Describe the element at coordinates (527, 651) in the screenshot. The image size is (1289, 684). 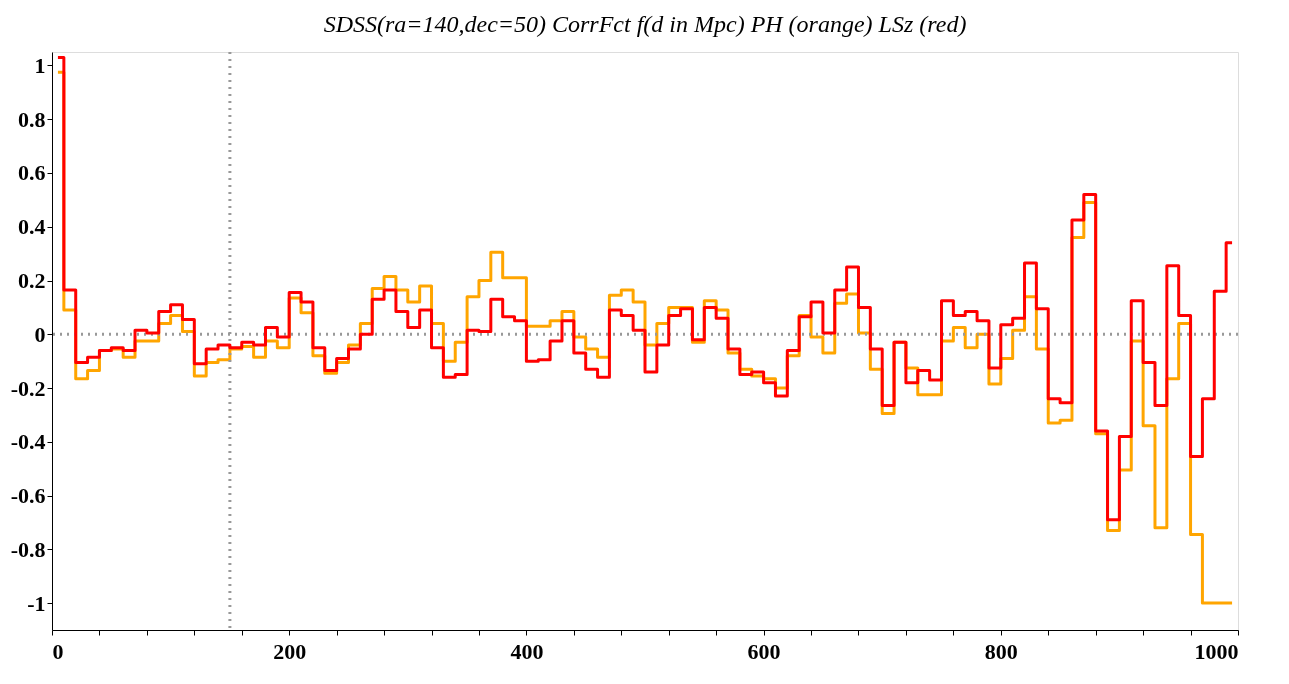
I see `x-tick-label: 400` at that location.